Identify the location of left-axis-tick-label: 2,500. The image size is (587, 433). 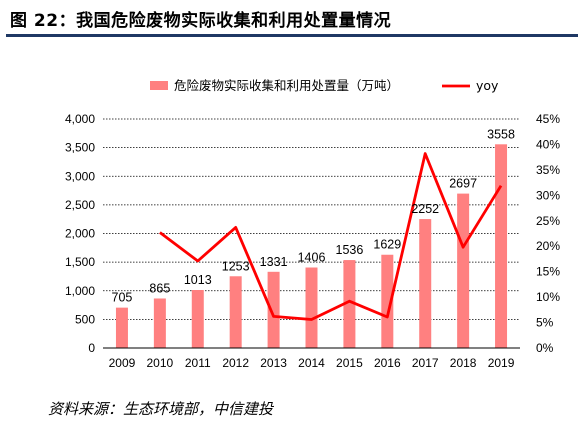
(80, 205).